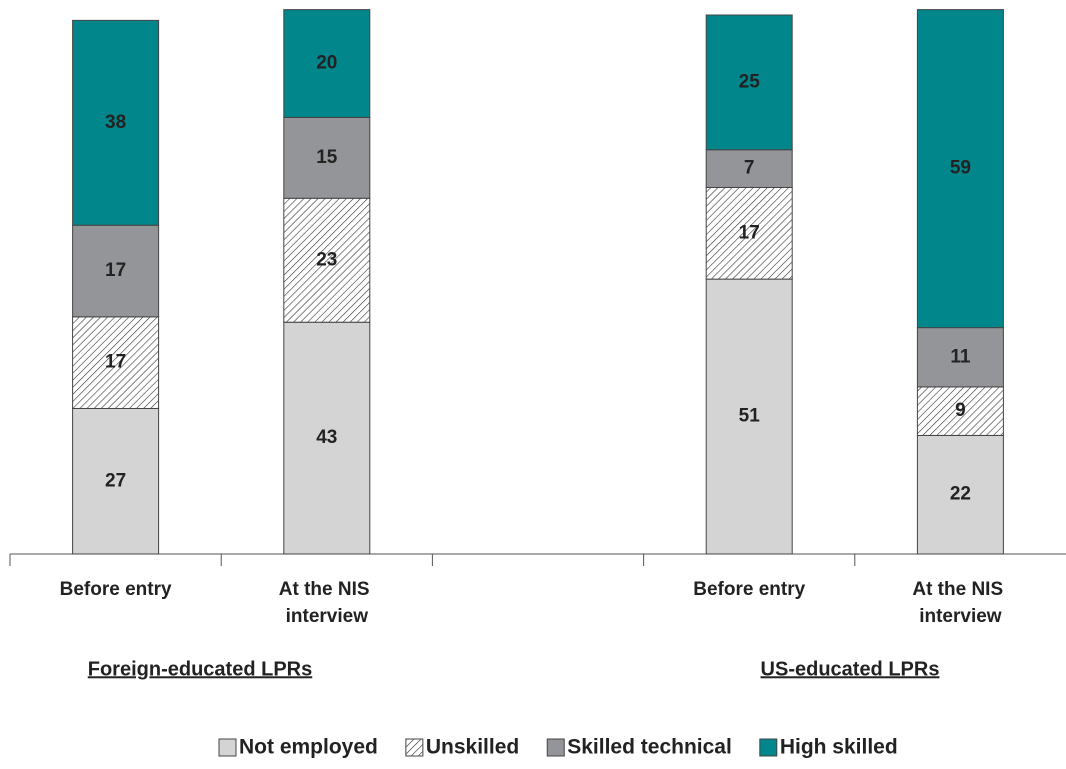 The image size is (1066, 769). What do you see at coordinates (472, 747) in the screenshot?
I see `legend-label: Unskilled` at bounding box center [472, 747].